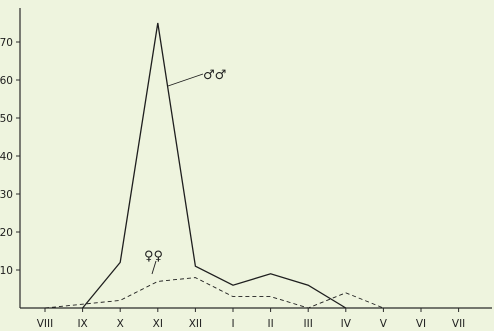 The height and width of the screenshot is (331, 494). What do you see at coordinates (82, 324) in the screenshot?
I see `x-tick-label: IX` at bounding box center [82, 324].